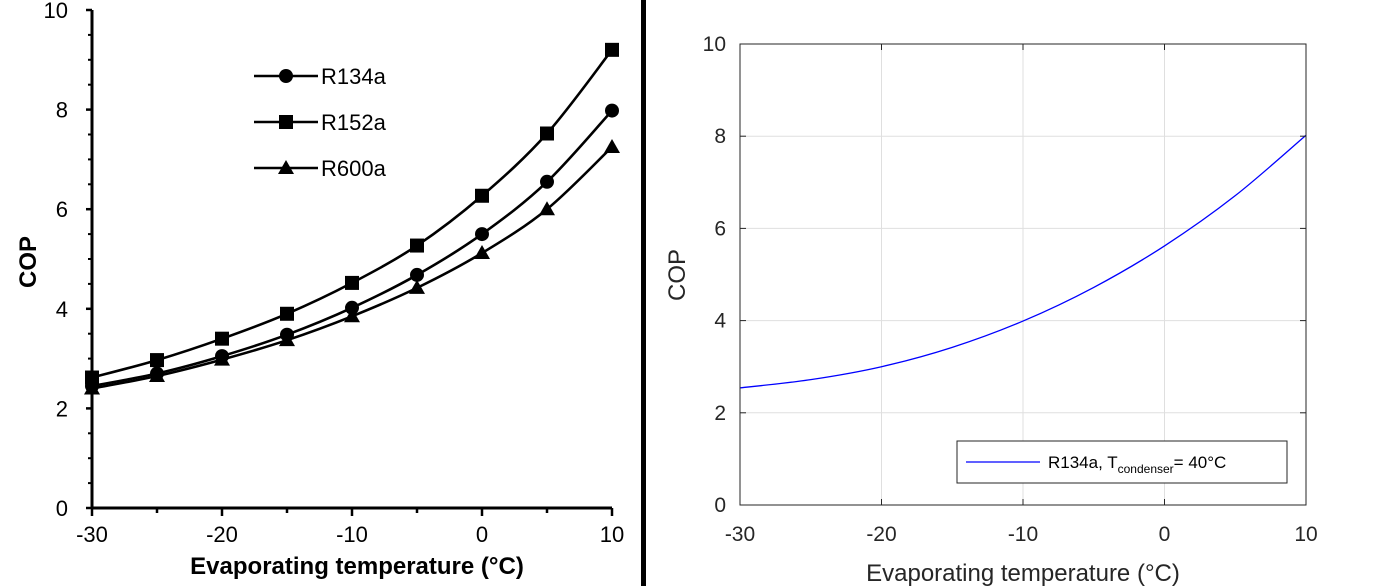 The height and width of the screenshot is (586, 1376). Describe the element at coordinates (222, 534) in the screenshot. I see `left-x-tick-label: -20` at that location.